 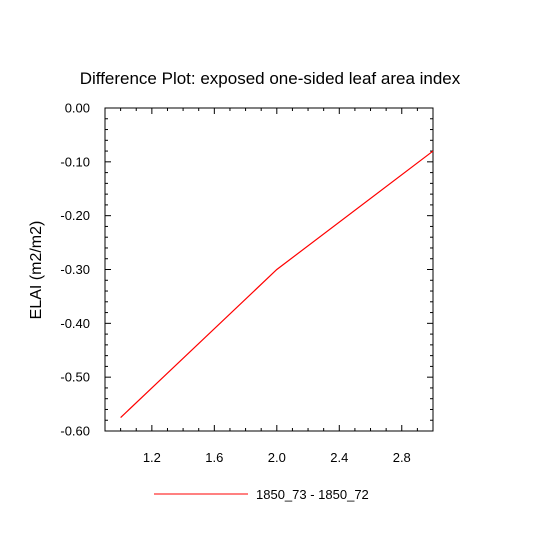 I want to click on y-tick-label: 0.00, so click(x=77, y=108).